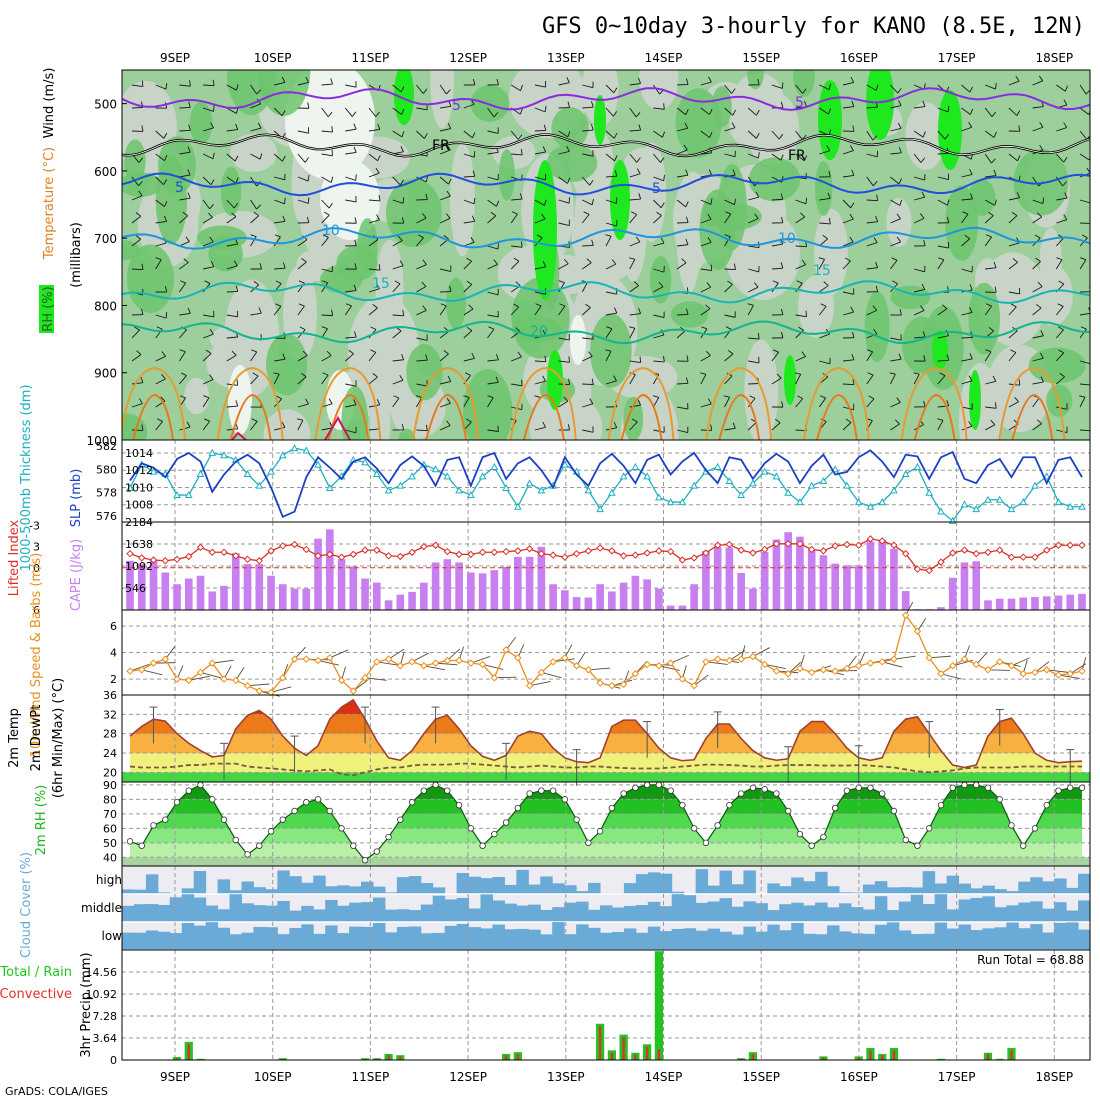 Image resolution: width=1100 pixels, height=1100 pixels. I want to click on rh-moist-region, so click(950, 130).